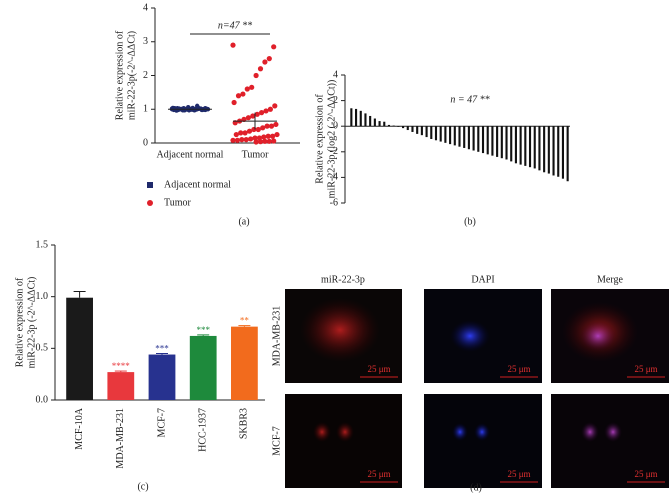 The height and width of the screenshot is (495, 669). Describe the element at coordinates (482, 279) in the screenshot. I see `column-label: DAPI` at that location.